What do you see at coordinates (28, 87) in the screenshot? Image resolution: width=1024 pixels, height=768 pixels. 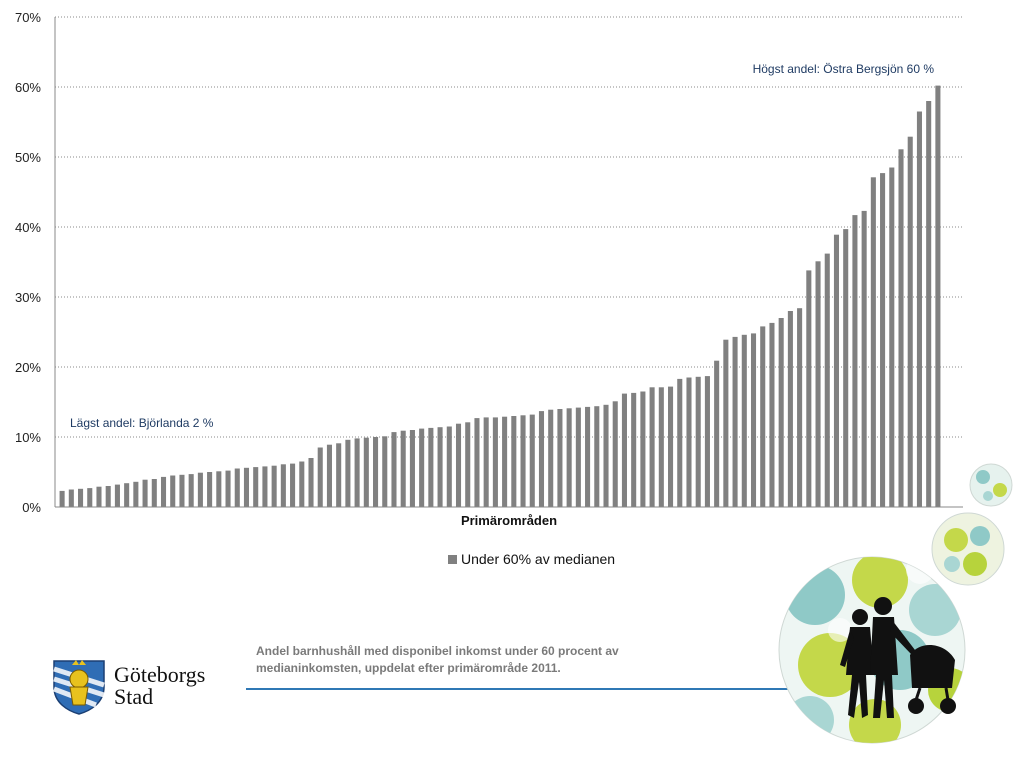 I see `y-tick-label: 60%` at bounding box center [28, 87].